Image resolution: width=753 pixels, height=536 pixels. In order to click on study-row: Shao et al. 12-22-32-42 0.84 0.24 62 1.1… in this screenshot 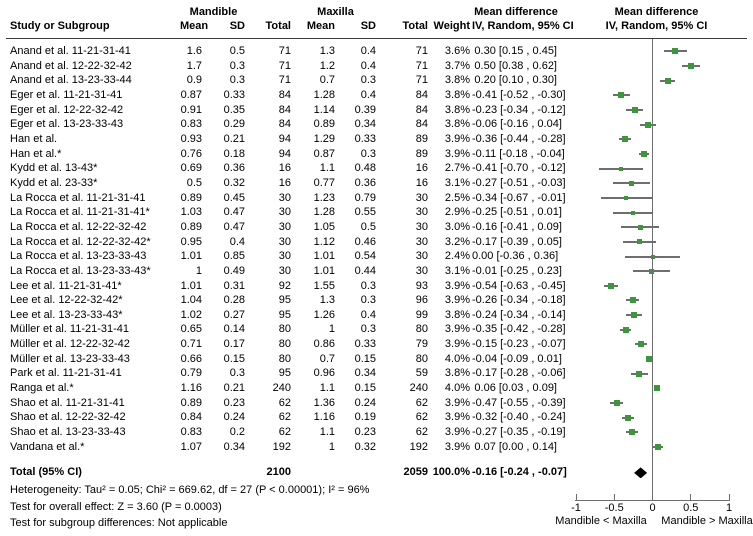, I will do `click(376, 417)`.